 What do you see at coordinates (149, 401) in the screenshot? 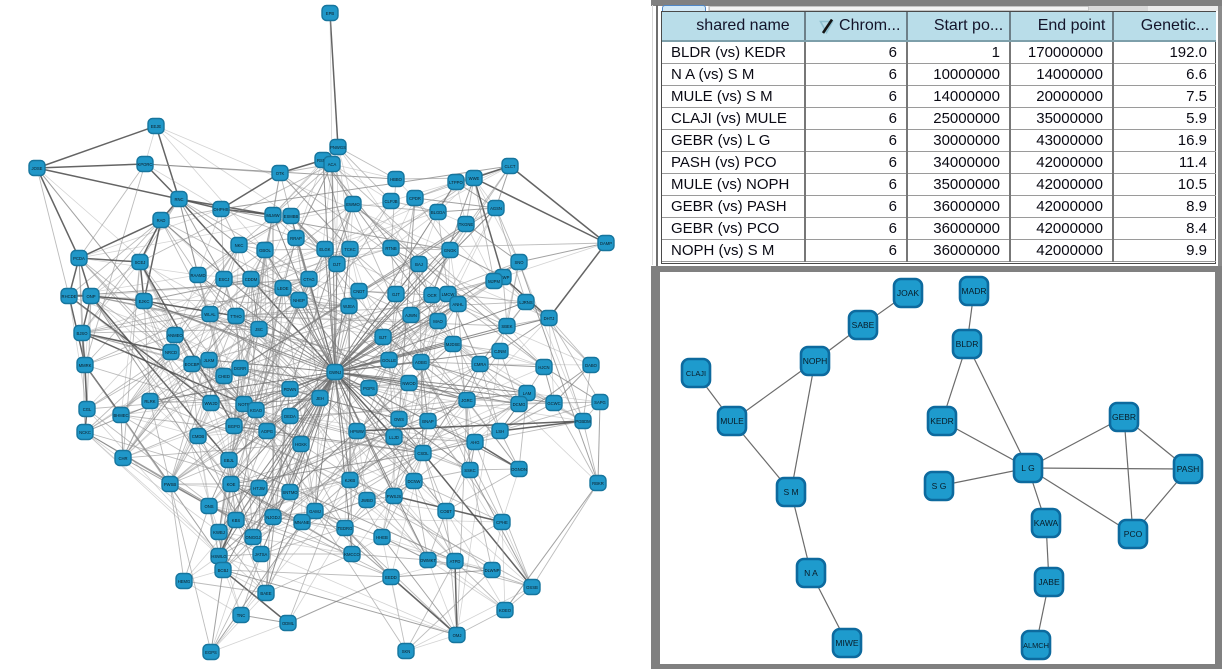
I see `svg-text: RLRK` at bounding box center [149, 401].